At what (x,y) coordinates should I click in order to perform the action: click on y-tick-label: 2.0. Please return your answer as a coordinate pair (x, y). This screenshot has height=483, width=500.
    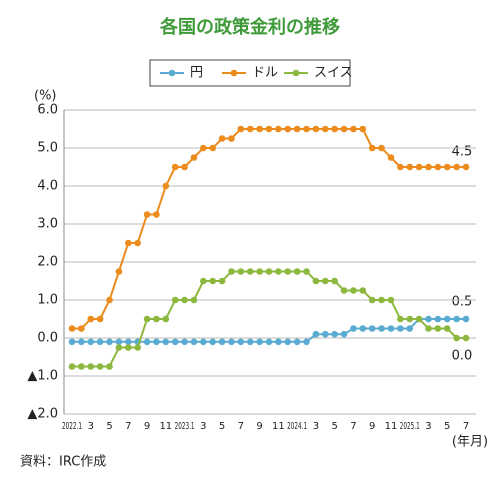
    Looking at the image, I should click on (47, 262).